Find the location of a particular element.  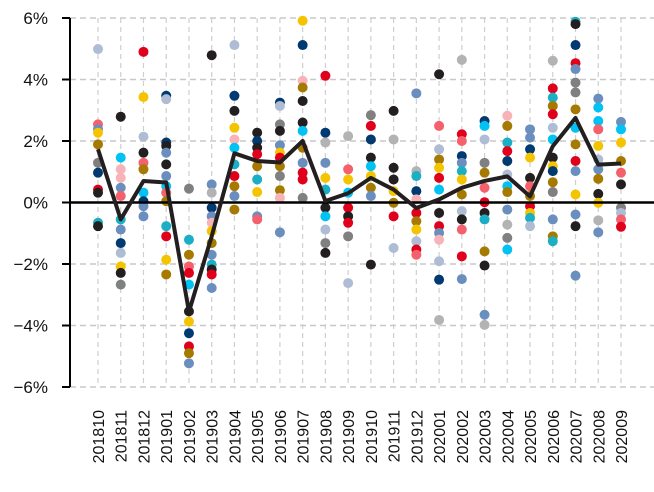

x-tick-label: 201911 is located at coordinates (395, 436).